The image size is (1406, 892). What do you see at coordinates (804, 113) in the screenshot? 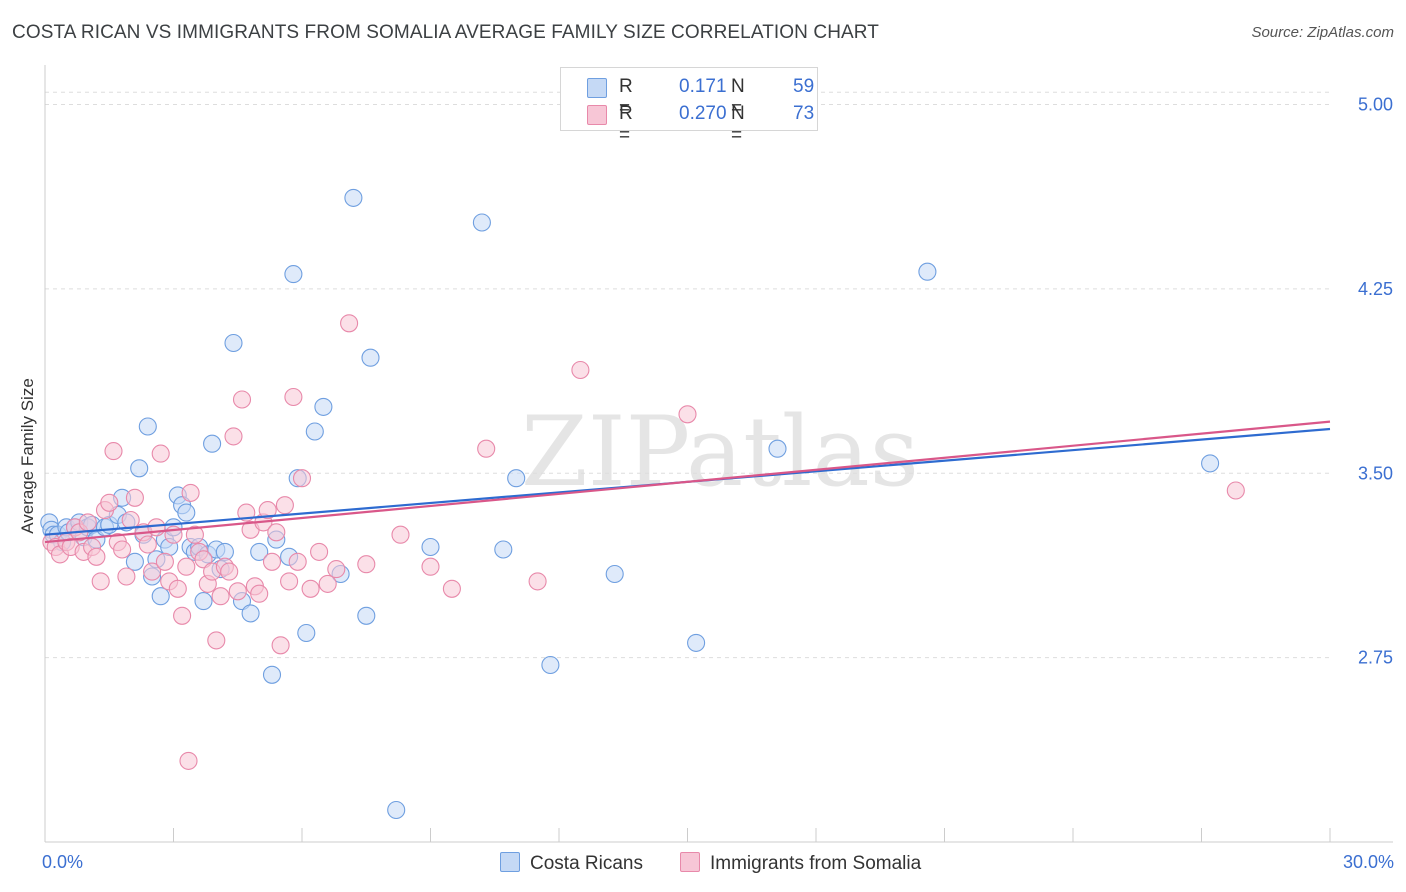
I see `legend-n-value: 73` at bounding box center [804, 113].